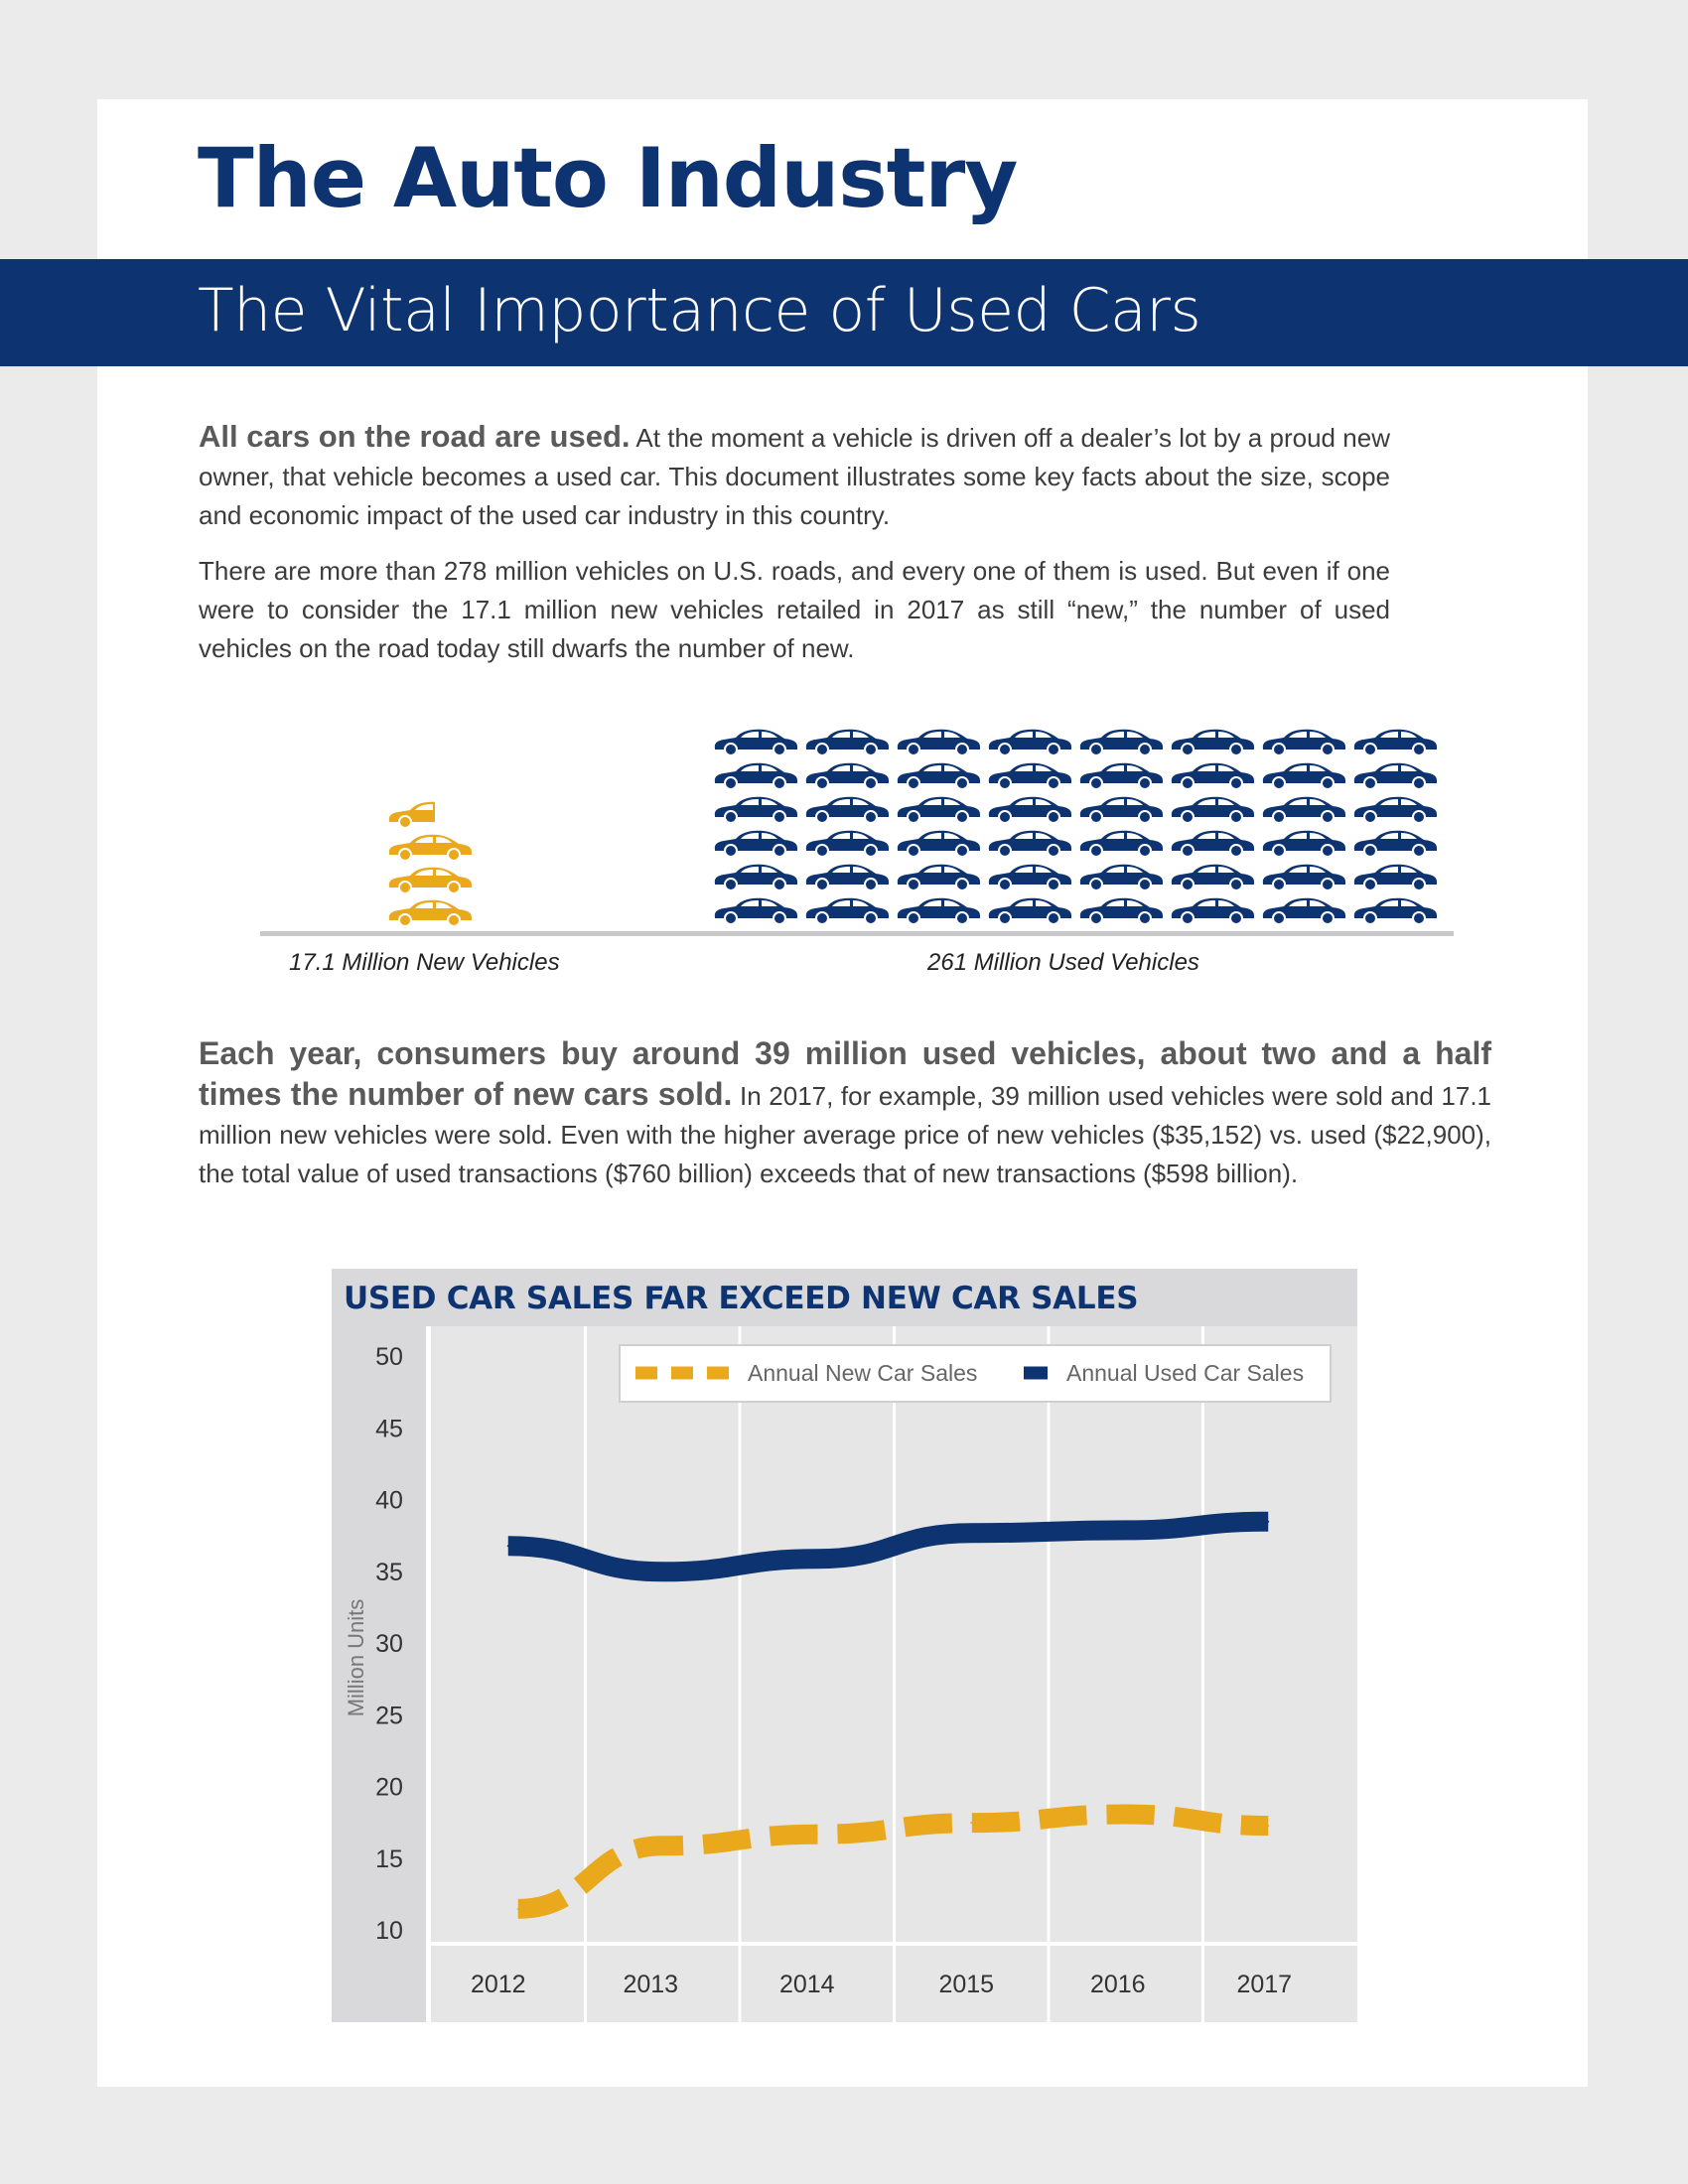  What do you see at coordinates (1185, 1373) in the screenshot?
I see `legend-label-used: Annual Used Car Sales` at bounding box center [1185, 1373].